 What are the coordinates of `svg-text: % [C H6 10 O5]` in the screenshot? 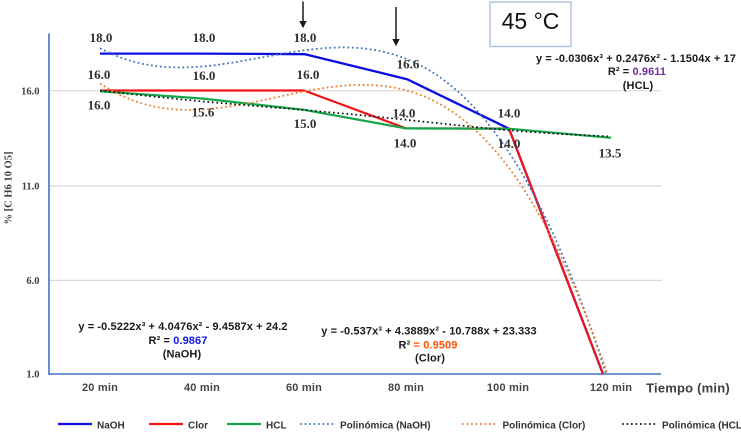 It's located at (9, 188).